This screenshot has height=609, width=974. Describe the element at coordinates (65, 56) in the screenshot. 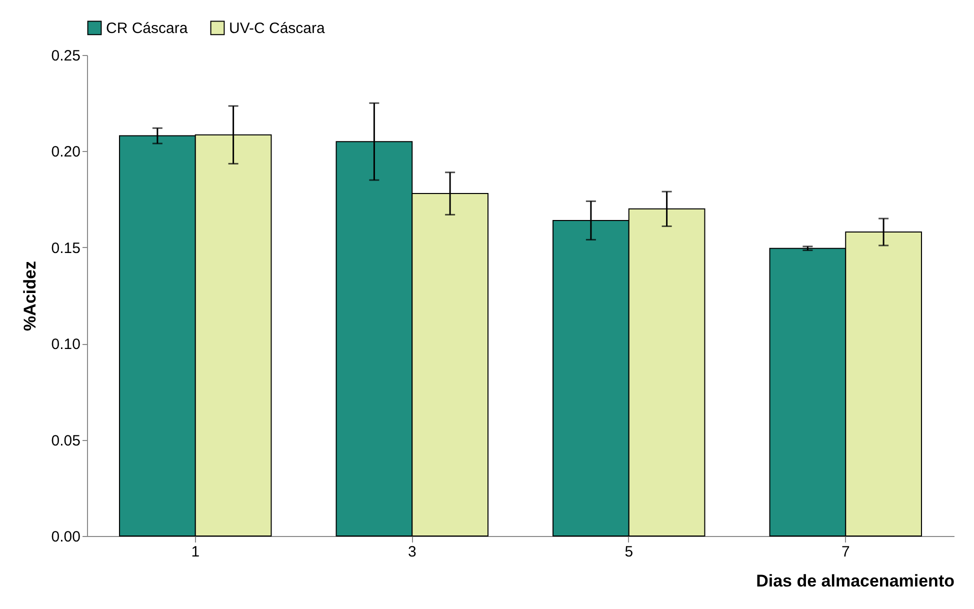

I see `y-tick-label: 0.25` at that location.